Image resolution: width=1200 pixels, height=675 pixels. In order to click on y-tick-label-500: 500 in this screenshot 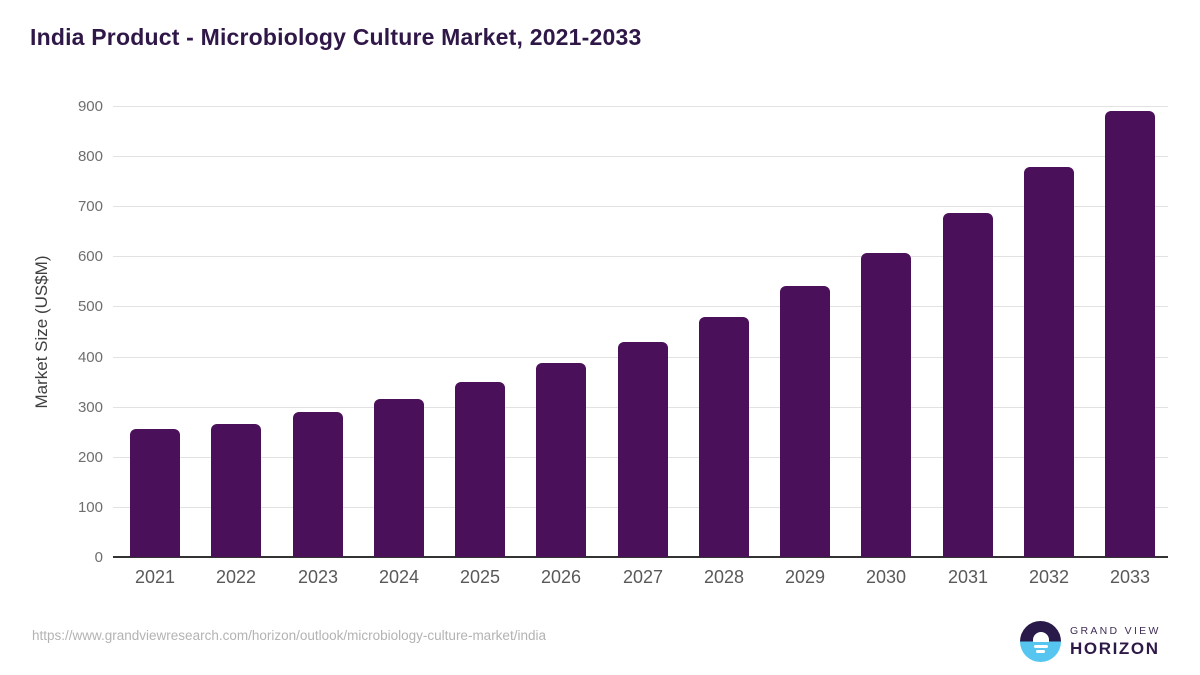, I will do `click(90, 306)`.